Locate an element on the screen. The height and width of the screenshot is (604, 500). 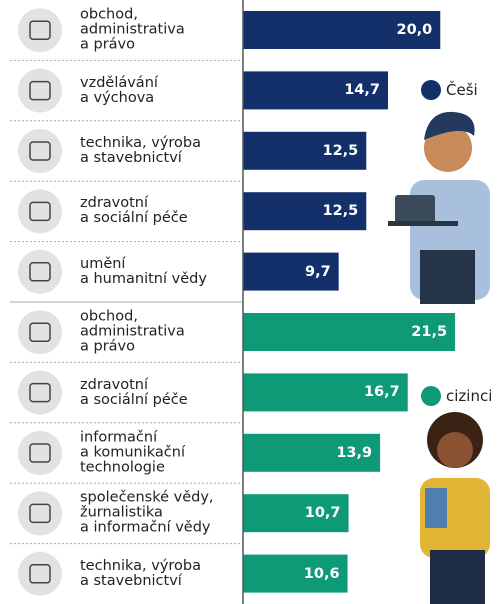
category-label: informační a komunikační technologie is located at coordinates (132, 452).